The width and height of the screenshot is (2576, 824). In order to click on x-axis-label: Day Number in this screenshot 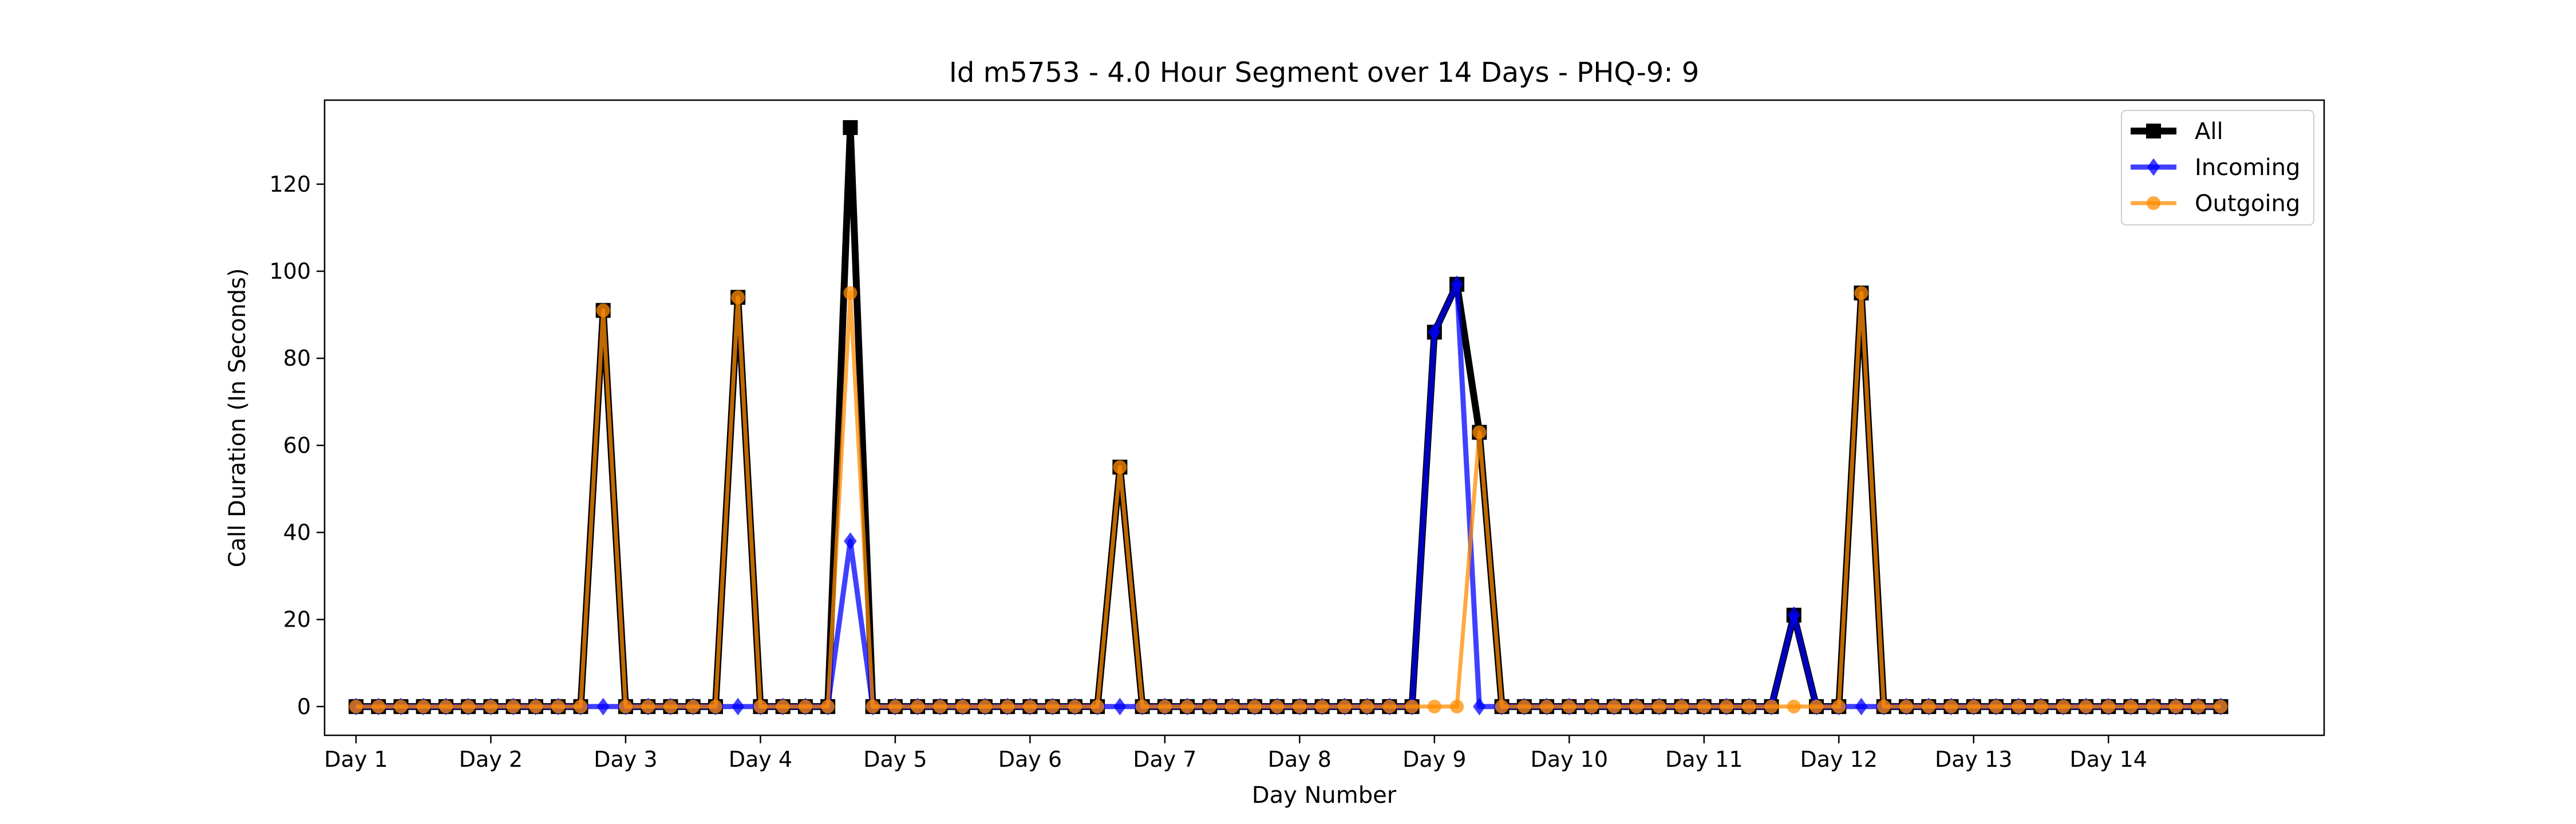, I will do `click(1324, 795)`.